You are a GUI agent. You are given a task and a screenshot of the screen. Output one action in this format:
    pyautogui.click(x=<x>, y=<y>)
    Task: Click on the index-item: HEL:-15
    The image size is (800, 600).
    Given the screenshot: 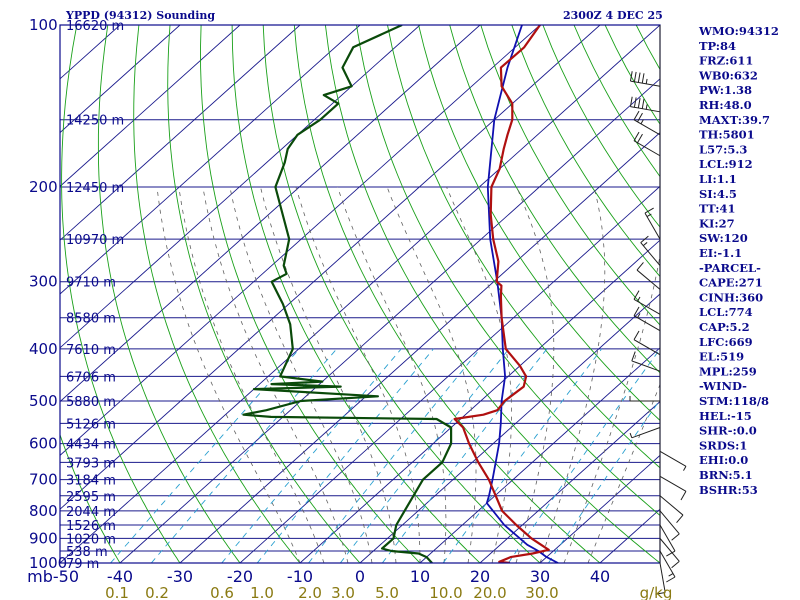 What is the action you would take?
    pyautogui.click(x=725, y=416)
    